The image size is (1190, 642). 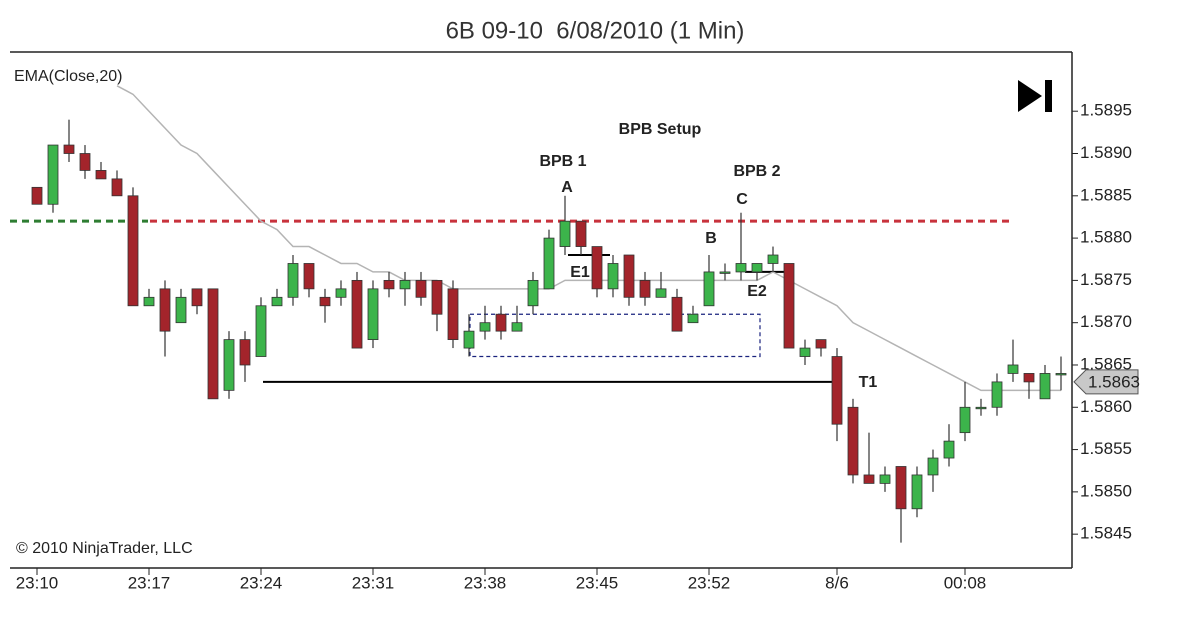 What do you see at coordinates (1106, 448) in the screenshot?
I see `y-tick-label: 1.5855` at bounding box center [1106, 448].